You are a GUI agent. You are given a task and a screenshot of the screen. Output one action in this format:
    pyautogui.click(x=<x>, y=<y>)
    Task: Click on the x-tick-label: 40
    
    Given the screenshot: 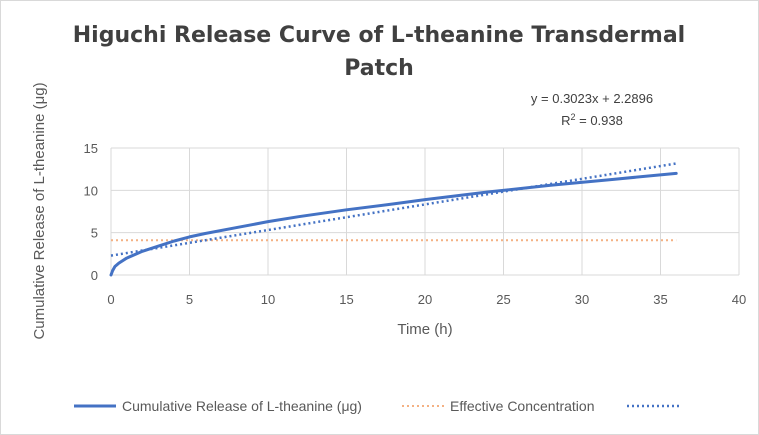 What is the action you would take?
    pyautogui.click(x=739, y=299)
    